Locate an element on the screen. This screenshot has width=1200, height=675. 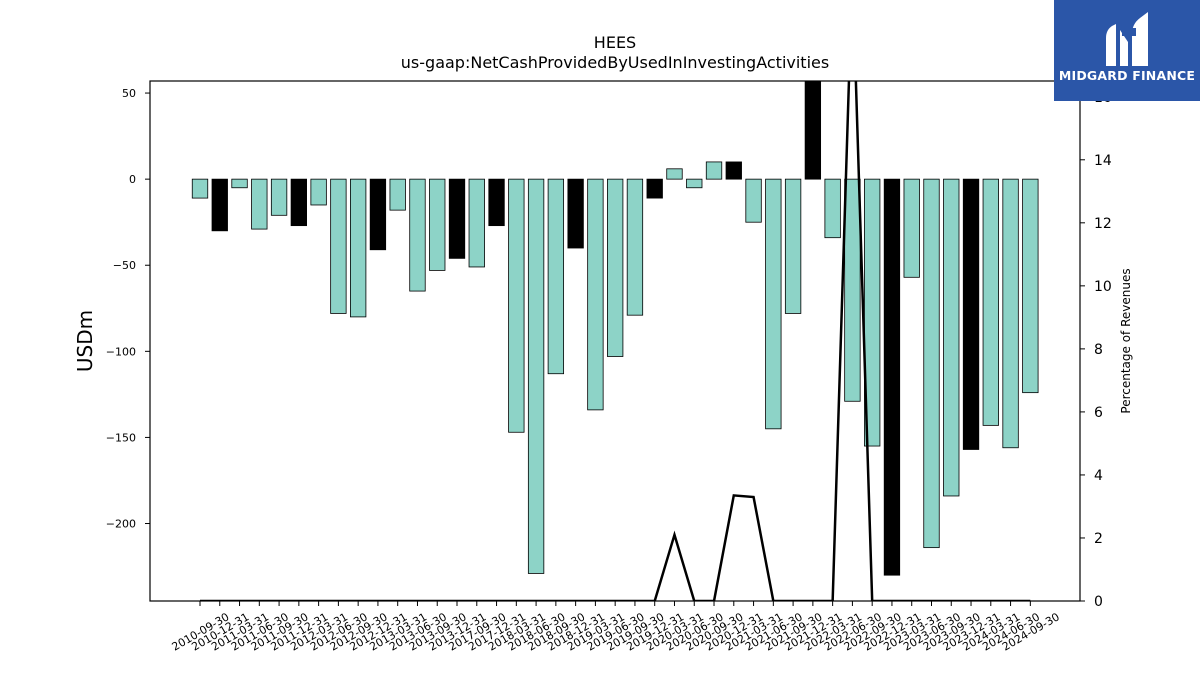
y-tick-label: −50 is located at coordinates (124, 265).